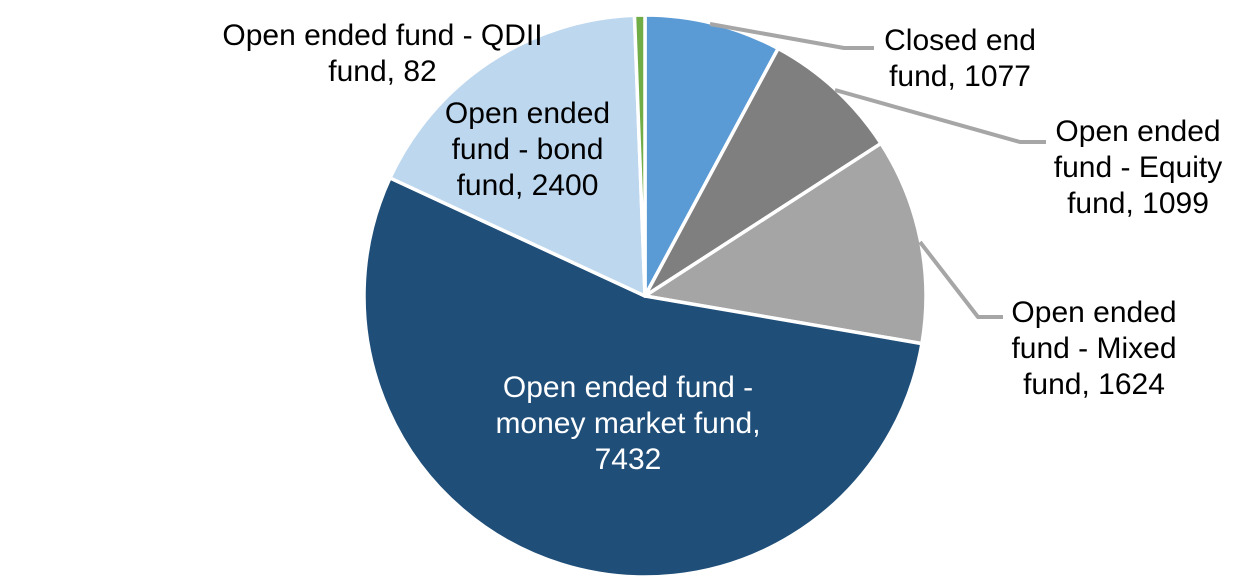 This screenshot has height=584, width=1250. I want to click on pie-slice-bond-fund, so click(517, 155).